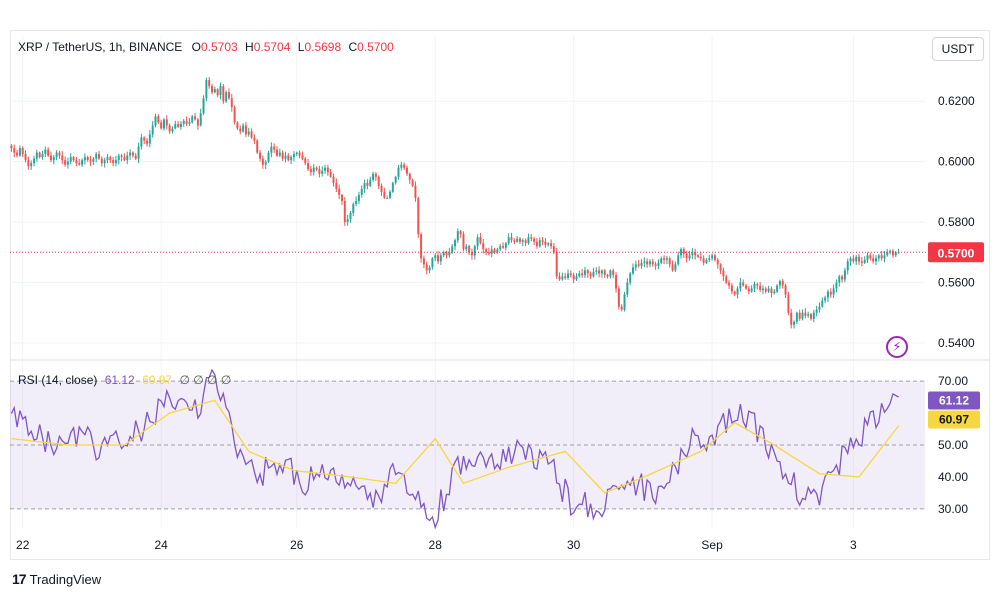 This screenshot has width=999, height=600. Describe the element at coordinates (353, 47) in the screenshot. I see `close-label: C` at that location.